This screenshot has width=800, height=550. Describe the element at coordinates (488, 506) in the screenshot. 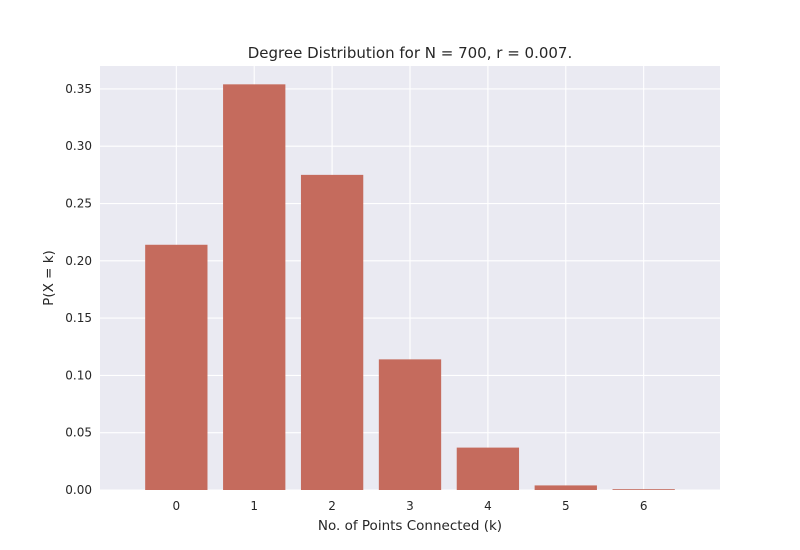

I see `x-tick-label: 4` at that location.